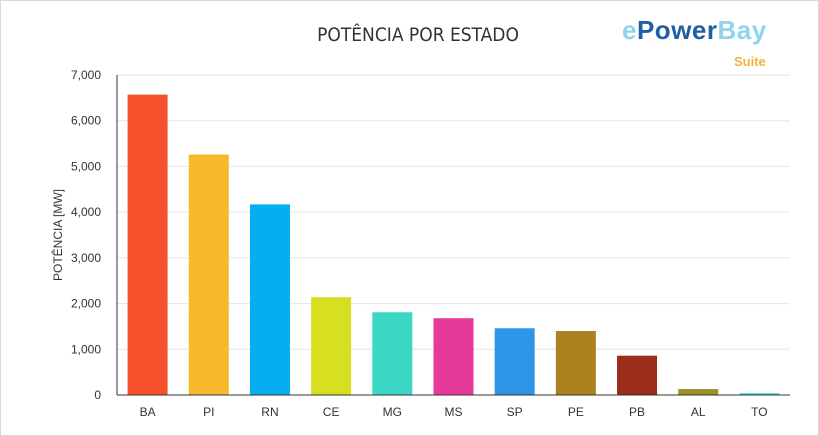  What do you see at coordinates (575, 363) in the screenshot?
I see `bar-pe` at bounding box center [575, 363].